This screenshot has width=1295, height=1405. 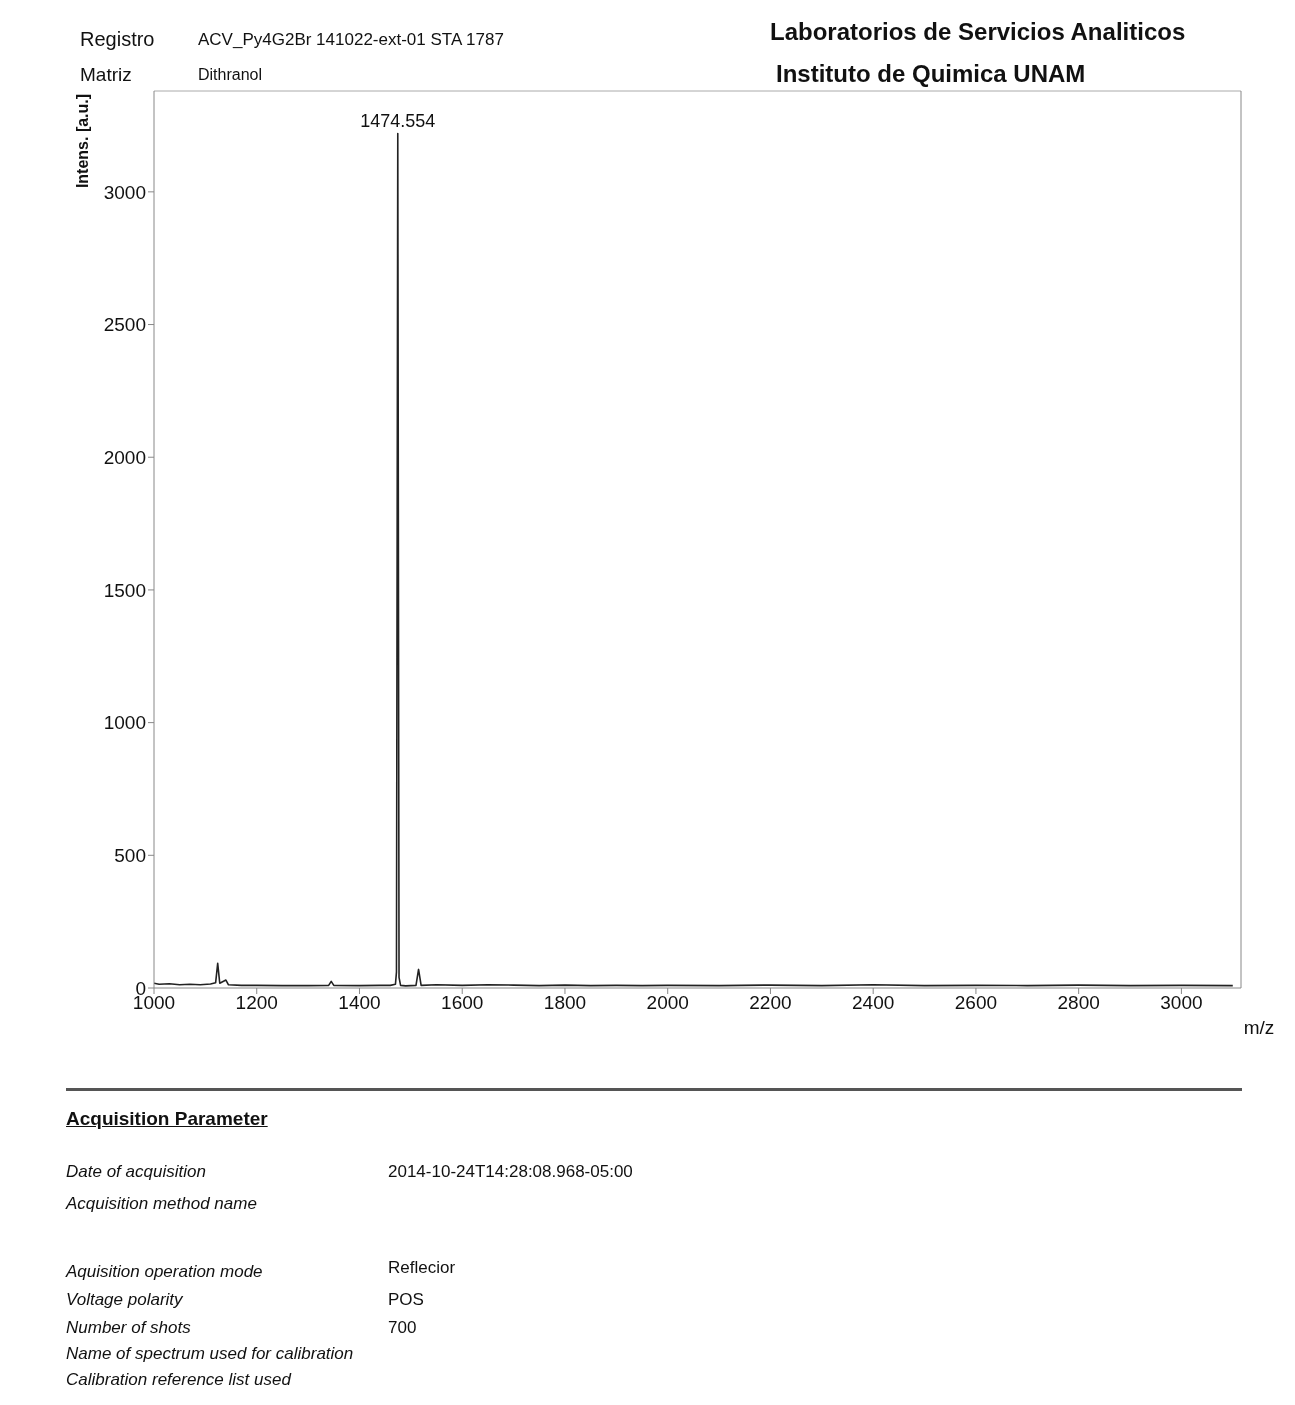 I want to click on text: Acquisition method name, so click(x=161, y=1204).